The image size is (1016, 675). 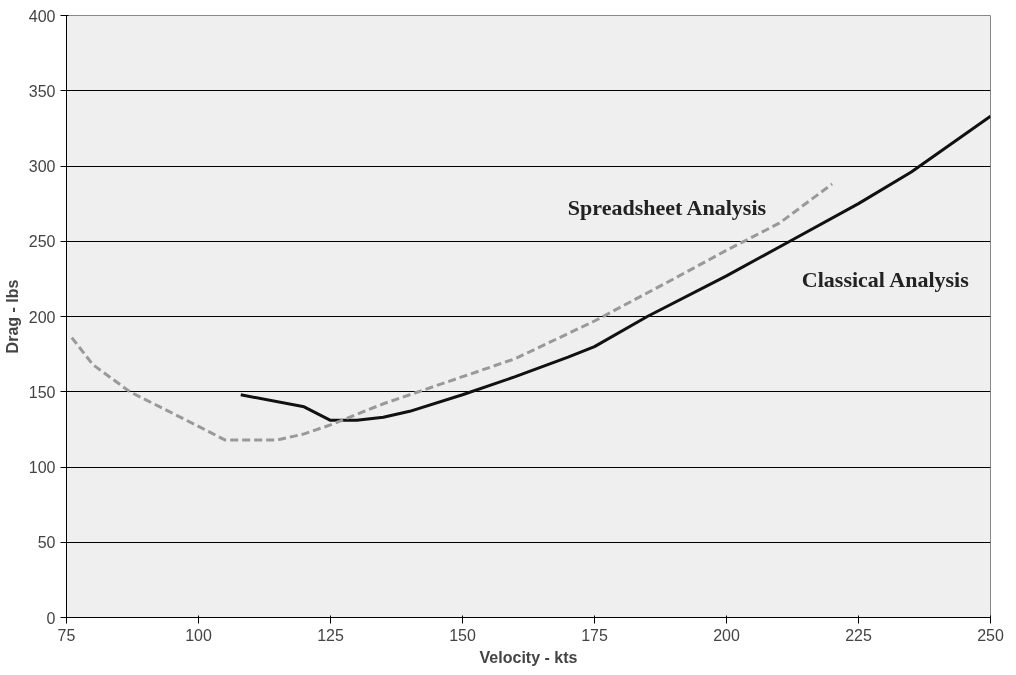 What do you see at coordinates (42, 467) in the screenshot?
I see `y-tick-label: 100` at bounding box center [42, 467].